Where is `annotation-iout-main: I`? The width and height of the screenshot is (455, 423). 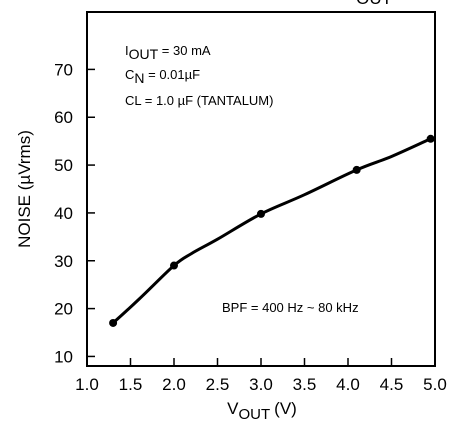
annotation-iout-main: I is located at coordinates (127, 50).